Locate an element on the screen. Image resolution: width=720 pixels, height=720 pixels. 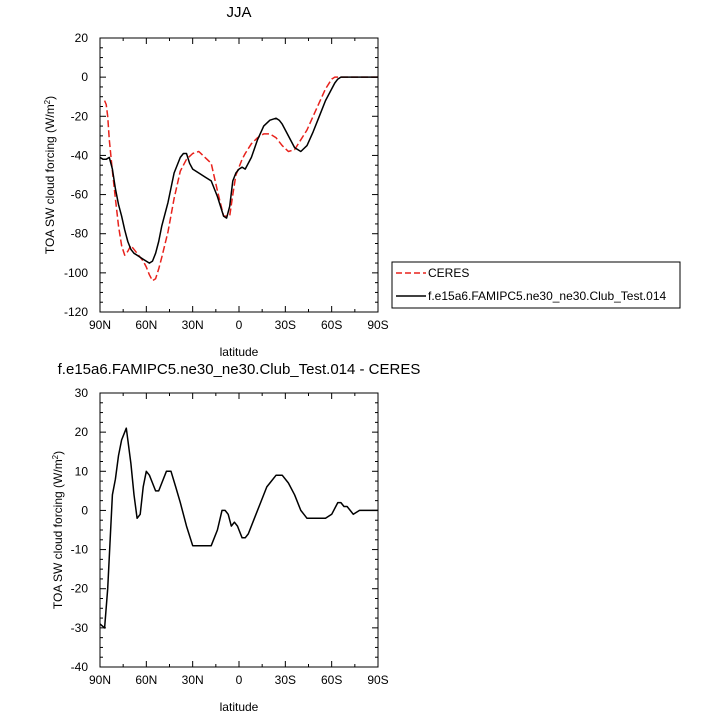
top-chart-x-tick-label: 0 is located at coordinates (239, 325).